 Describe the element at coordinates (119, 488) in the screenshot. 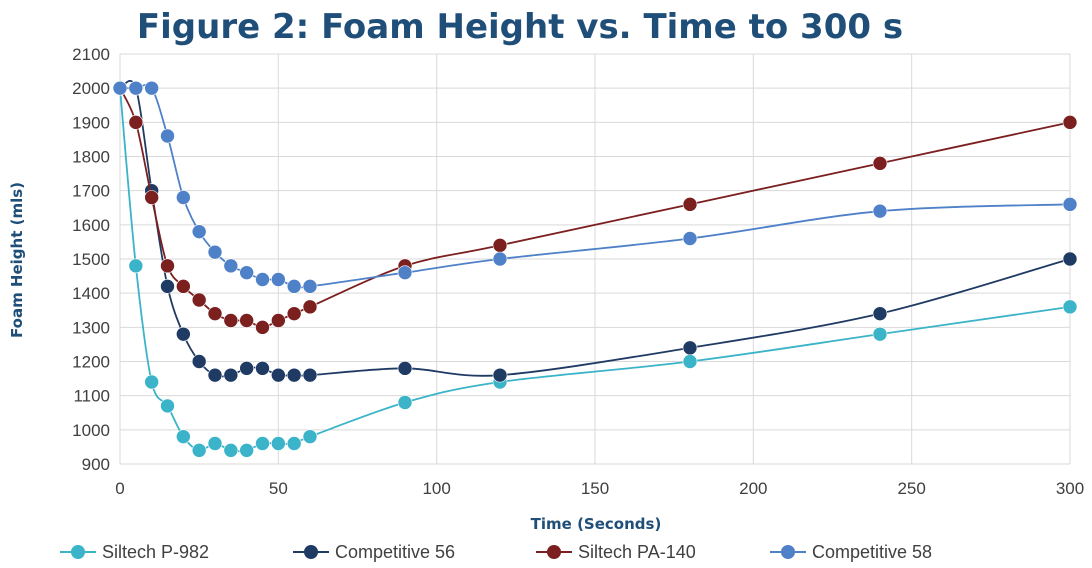

I see `x-tick-label: 0` at that location.